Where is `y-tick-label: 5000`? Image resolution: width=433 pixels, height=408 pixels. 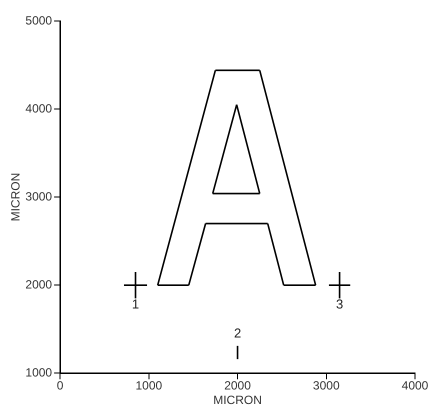
y-tick-label: 5000 is located at coordinates (38, 20).